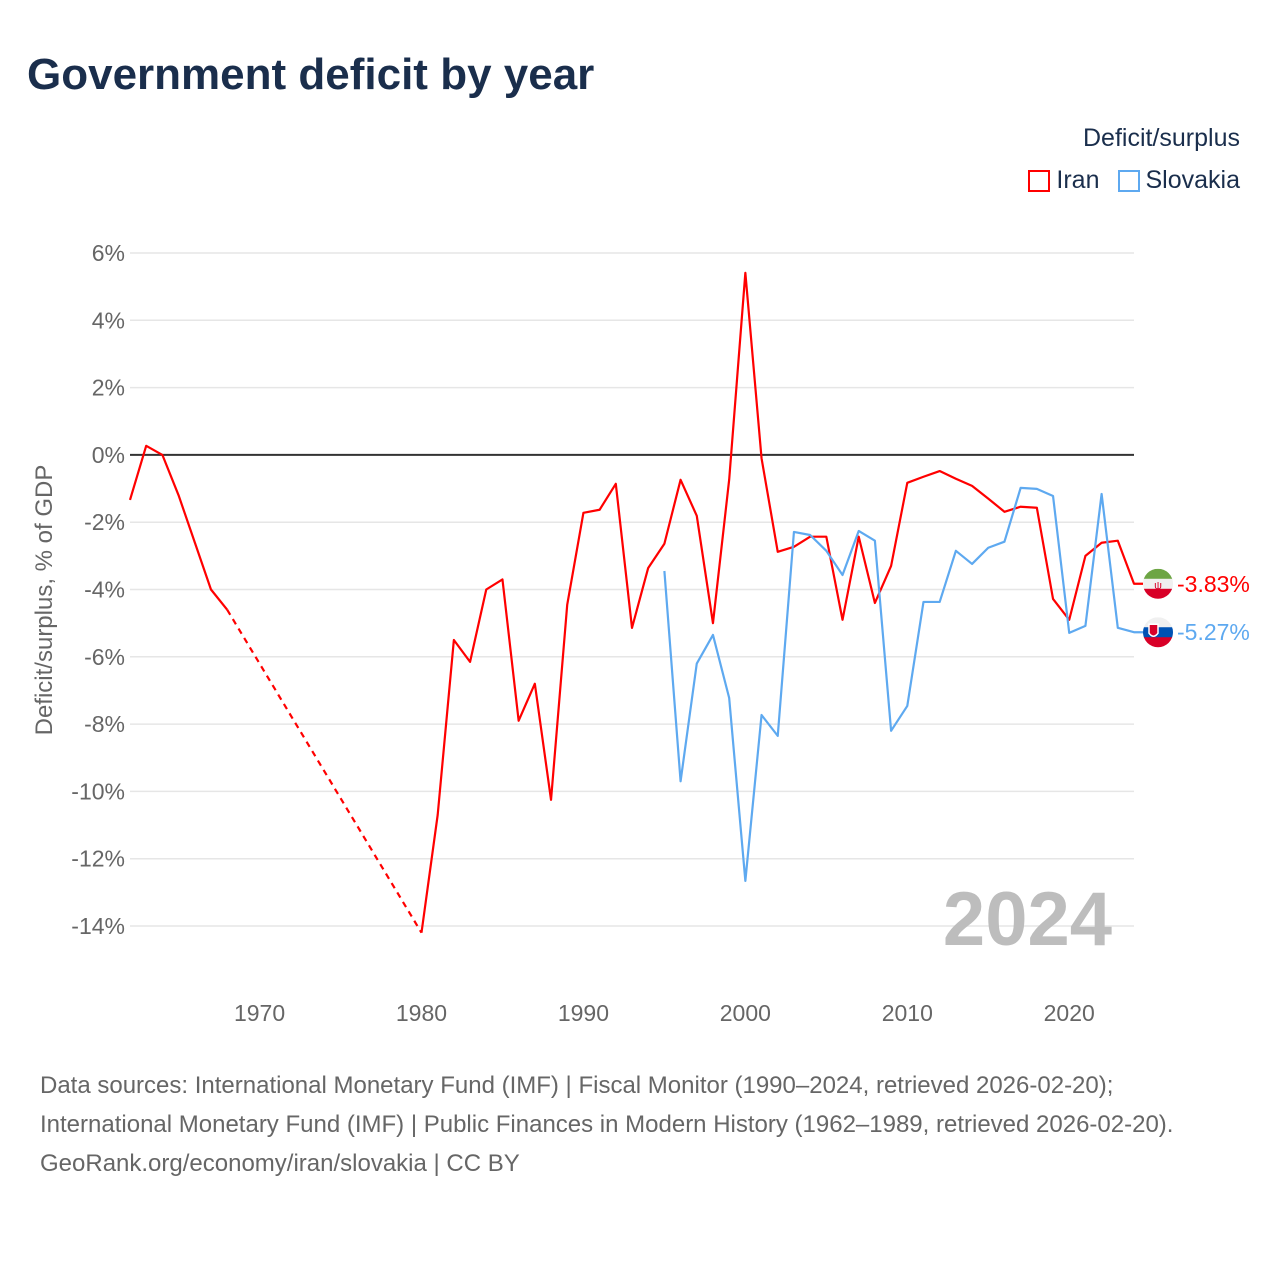 The image size is (1280, 1280). What do you see at coordinates (108, 320) in the screenshot?
I see `y-tick-label: 4%` at bounding box center [108, 320].